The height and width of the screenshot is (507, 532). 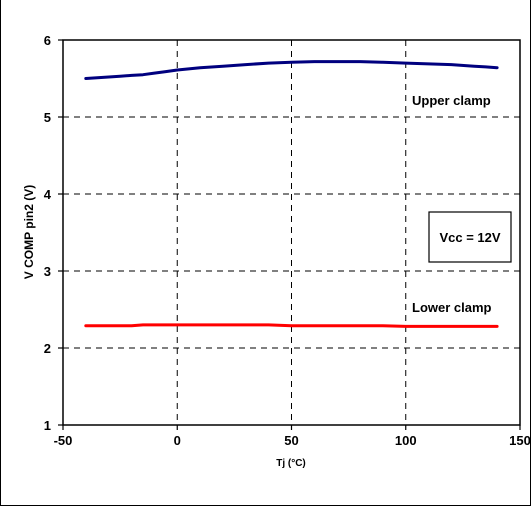 What do you see at coordinates (291, 325) in the screenshot?
I see `series-line-lower-clamp` at bounding box center [291, 325].